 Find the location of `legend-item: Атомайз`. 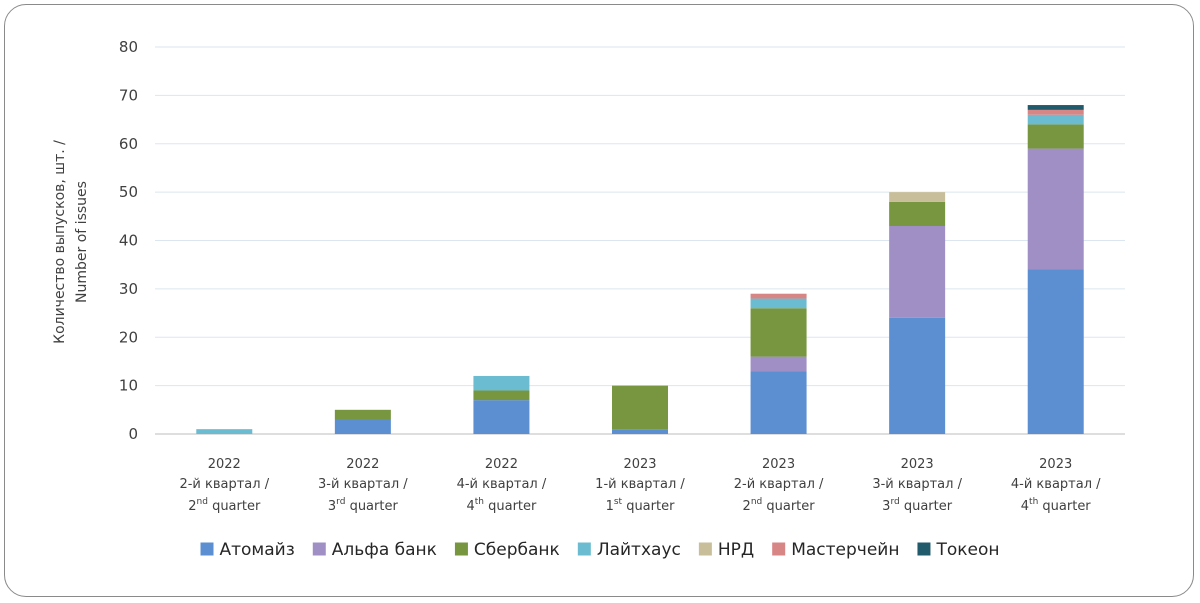

legend-item: Атомайз is located at coordinates (247, 550).